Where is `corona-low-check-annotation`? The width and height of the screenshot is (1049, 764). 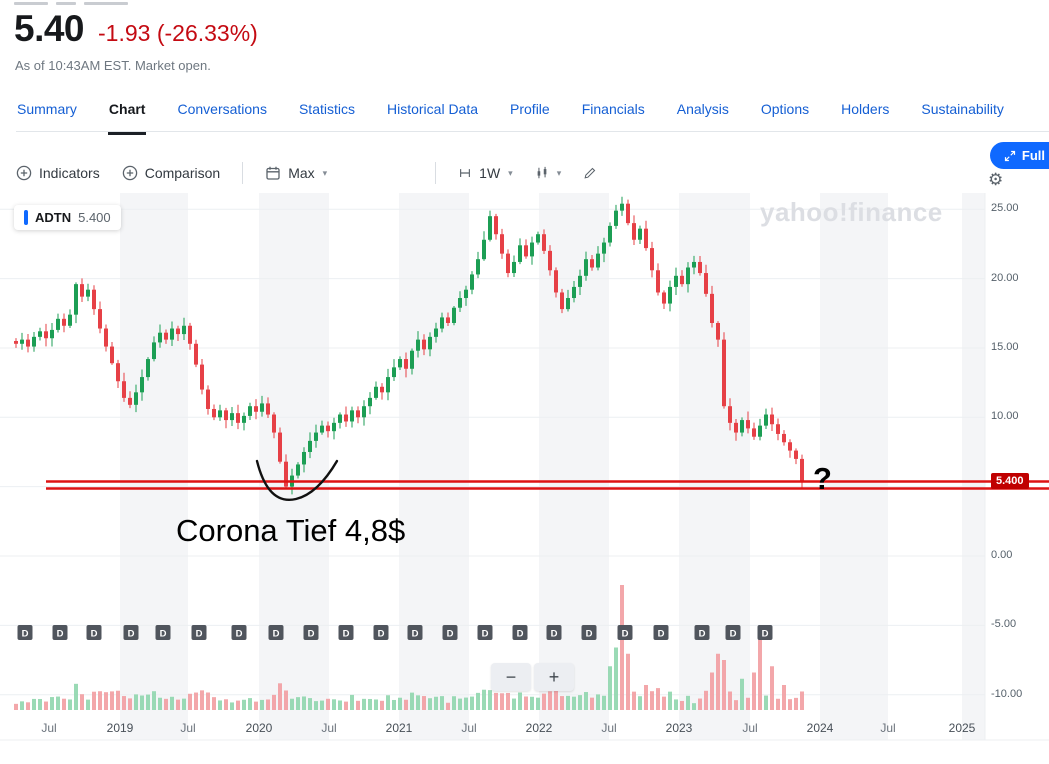 corona-low-check-annotation is located at coordinates (297, 480).